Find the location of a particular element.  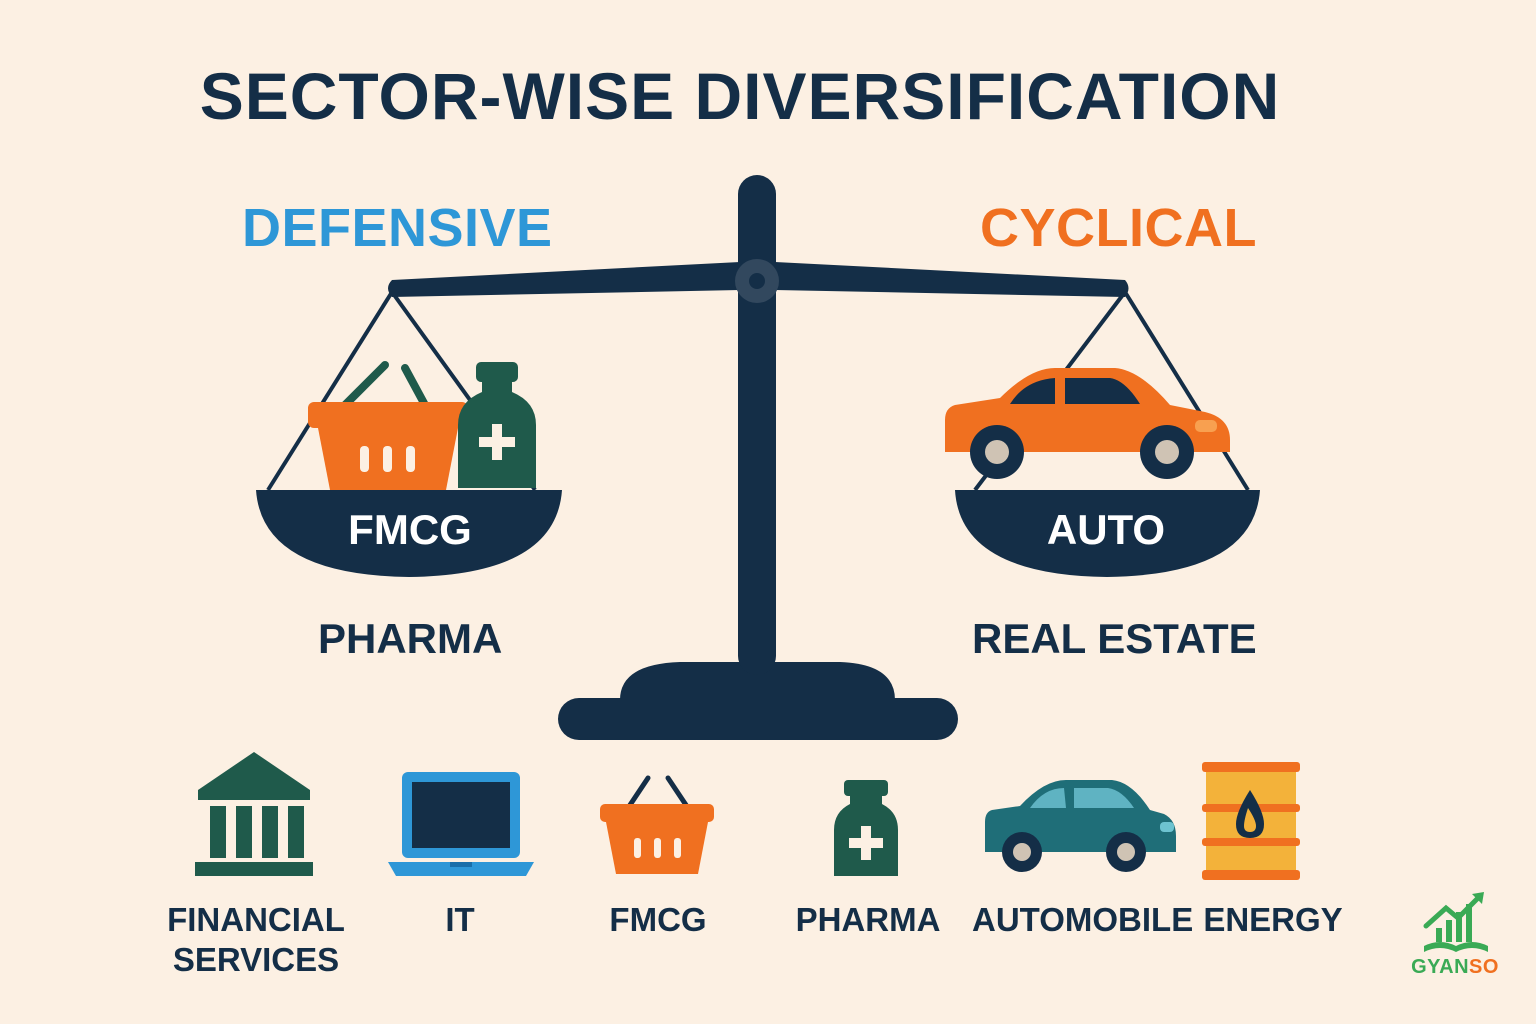

right-below-label: REAL ESTATE is located at coordinates (1114, 638).